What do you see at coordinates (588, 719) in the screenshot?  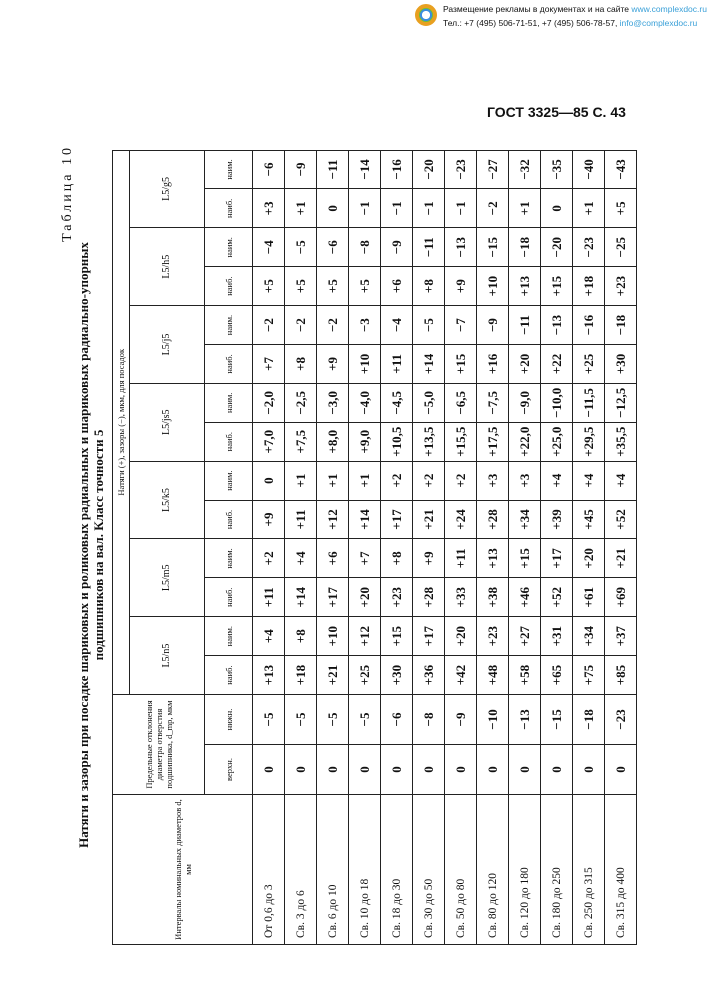 I see `value-cell: −18` at bounding box center [588, 719].